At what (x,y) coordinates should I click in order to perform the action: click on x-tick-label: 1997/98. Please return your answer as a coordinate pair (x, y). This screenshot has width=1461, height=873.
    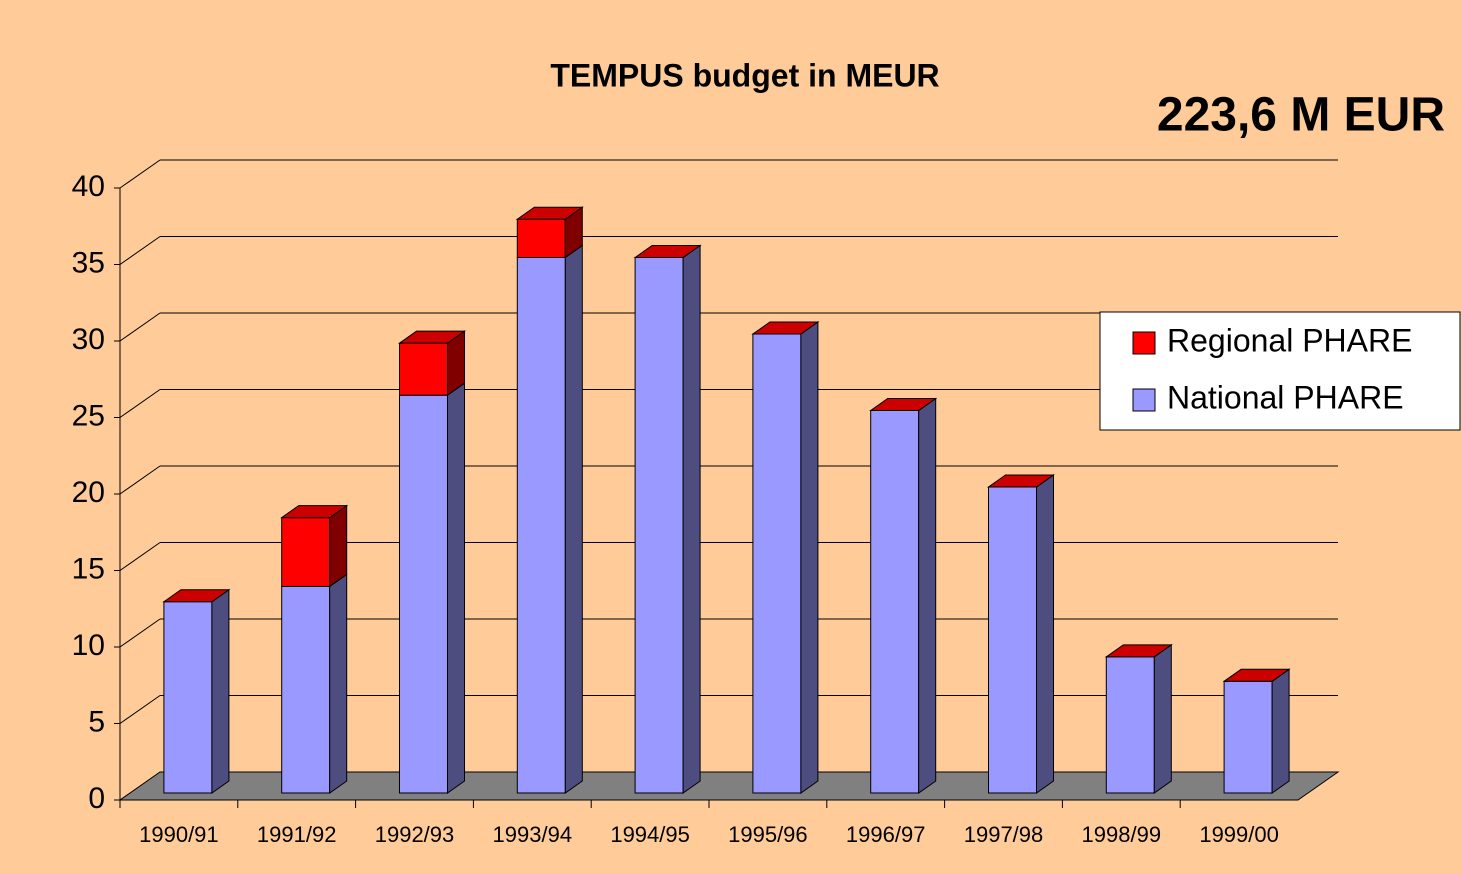
    Looking at the image, I should click on (1004, 834).